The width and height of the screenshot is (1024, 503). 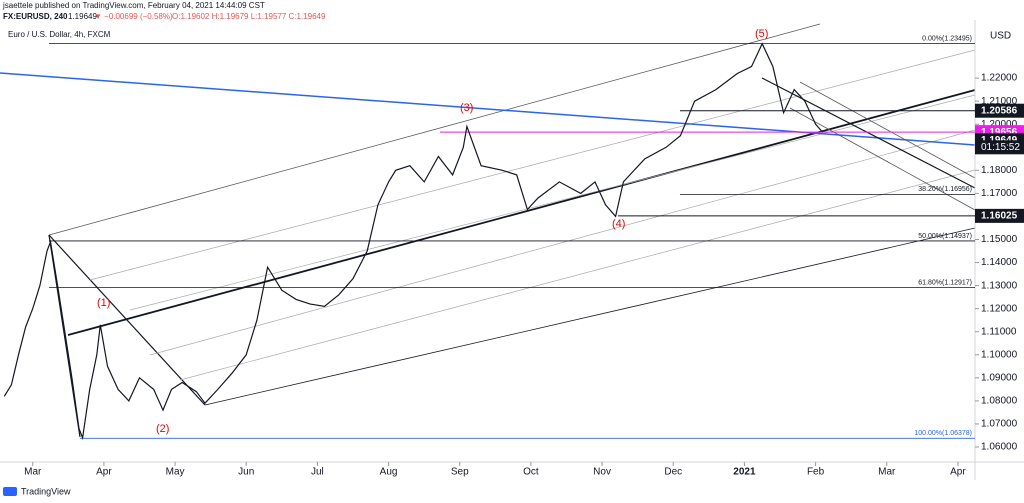 What do you see at coordinates (466, 108) in the screenshot?
I see `wave-label: (3)` at bounding box center [466, 108].